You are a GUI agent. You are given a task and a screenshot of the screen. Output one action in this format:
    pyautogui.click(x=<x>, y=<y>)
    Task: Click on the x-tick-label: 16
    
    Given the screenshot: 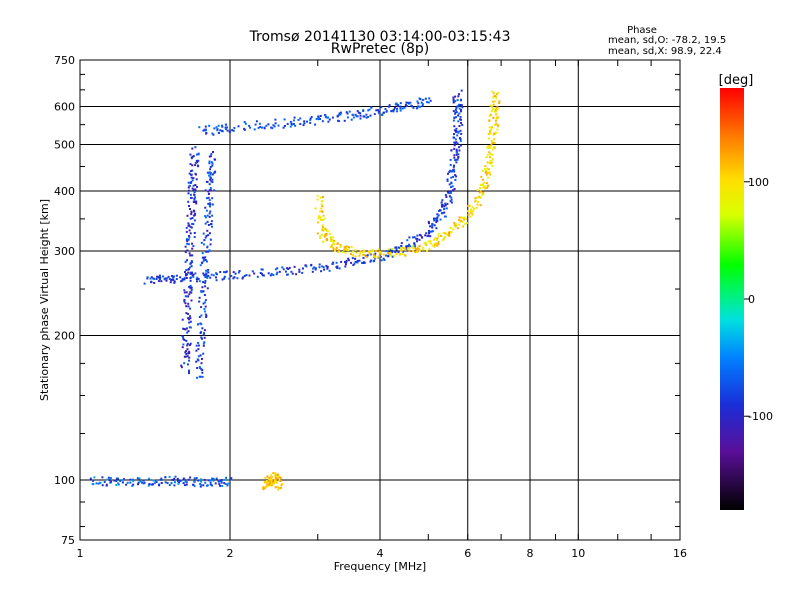 What is the action you would take?
    pyautogui.click(x=680, y=553)
    